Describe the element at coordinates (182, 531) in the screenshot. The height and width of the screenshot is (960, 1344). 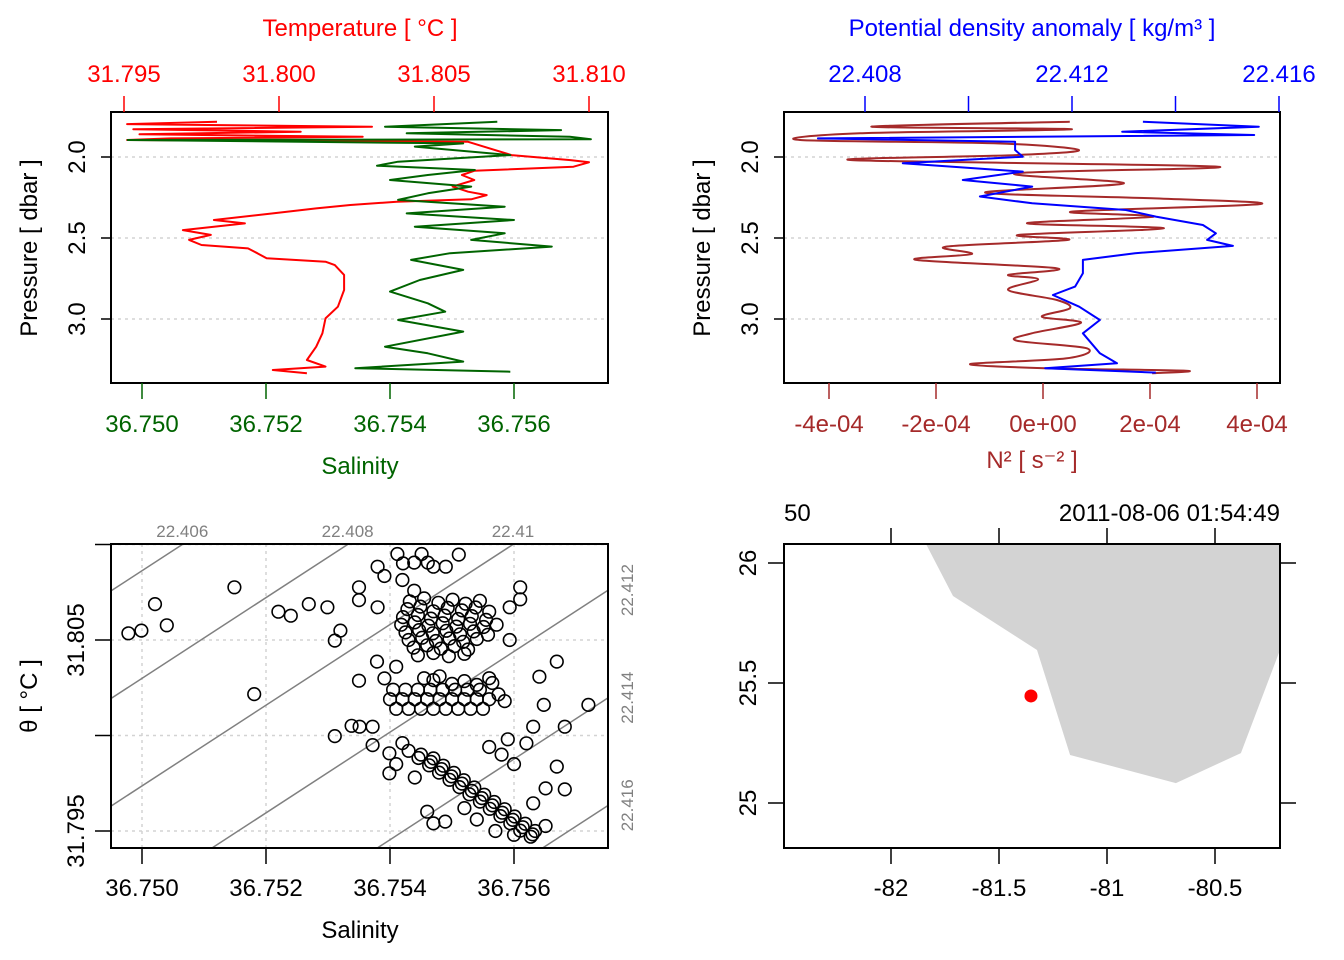
I see `isopycnal-label: 22.406` at that location.